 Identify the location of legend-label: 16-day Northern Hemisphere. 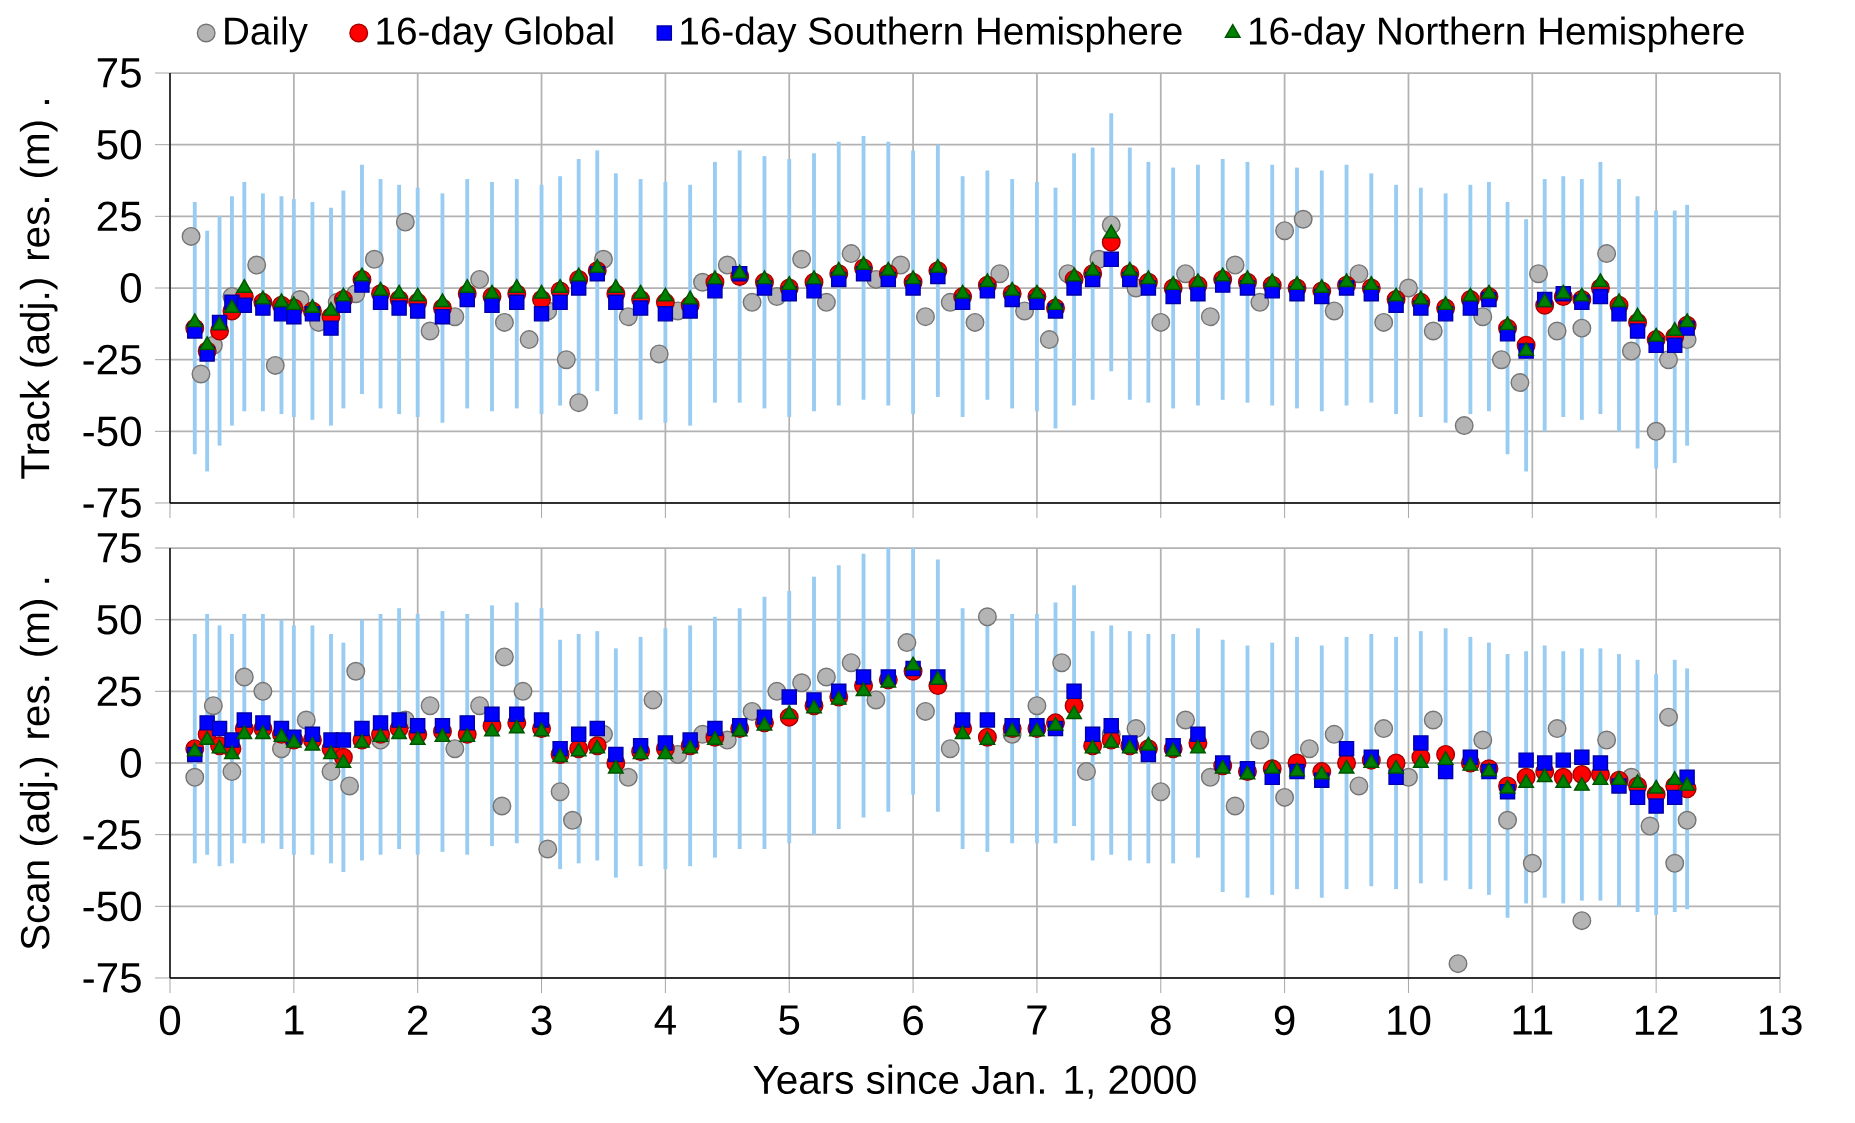
(1496, 34).